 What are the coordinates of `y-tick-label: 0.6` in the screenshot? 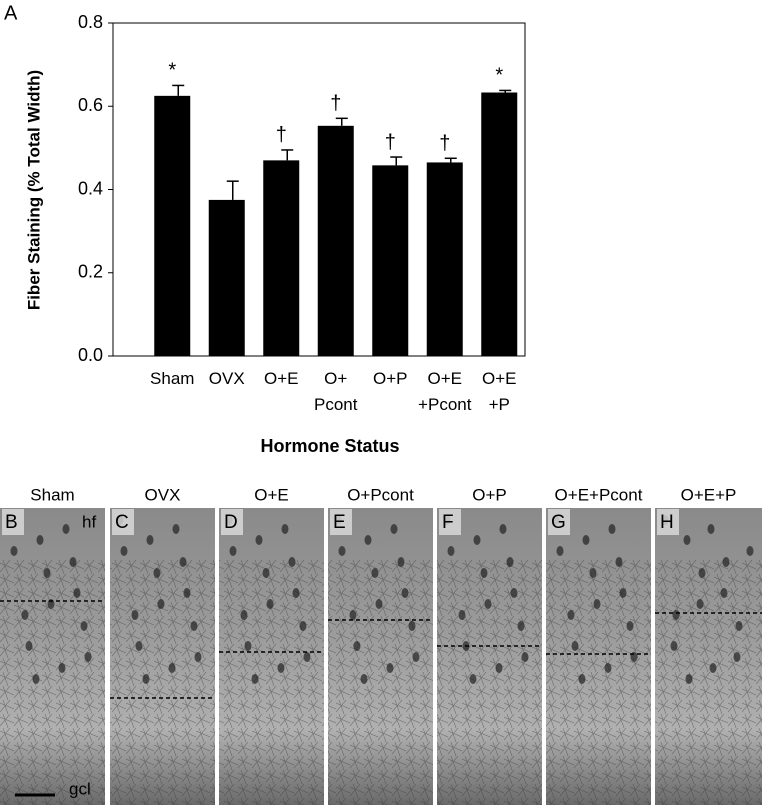 It's located at (90, 105).